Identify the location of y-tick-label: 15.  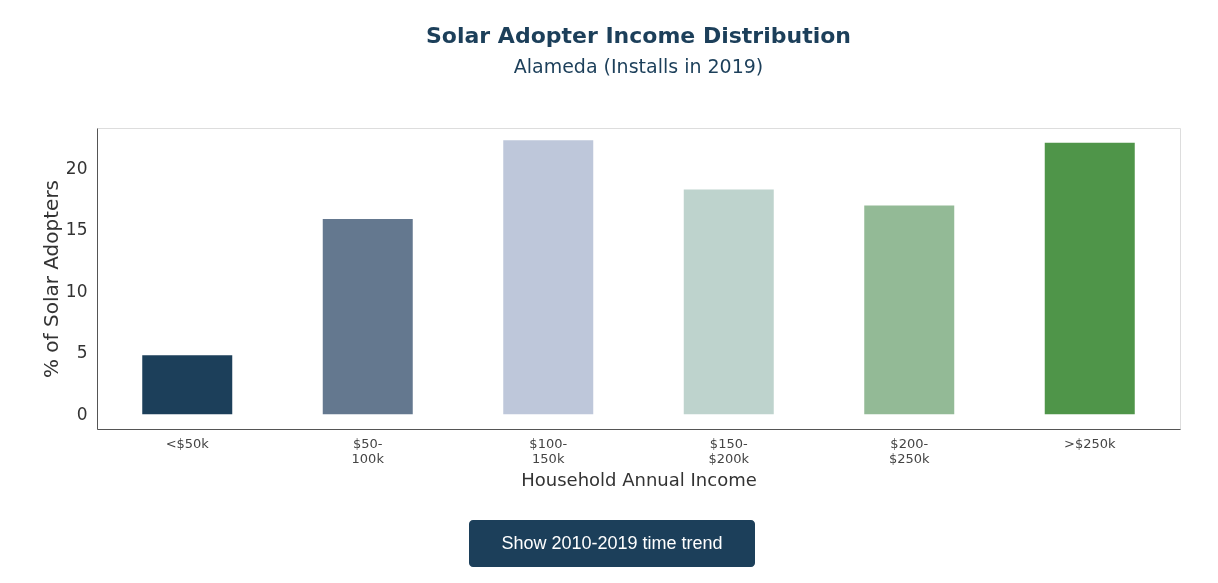
(76, 229).